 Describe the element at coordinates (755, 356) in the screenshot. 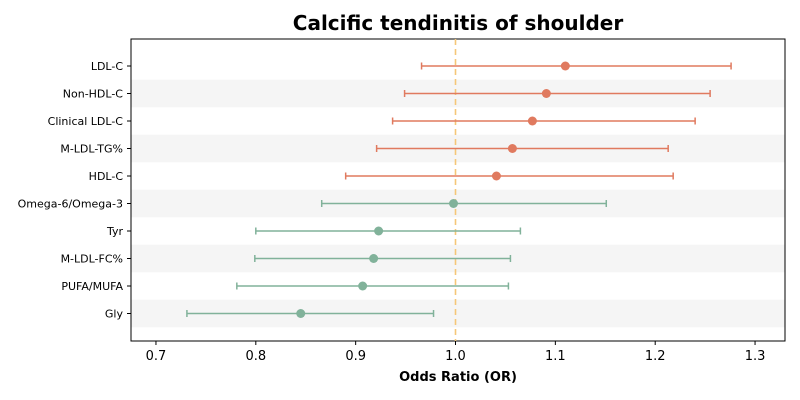

I see `x-tick-label: 1.3` at that location.